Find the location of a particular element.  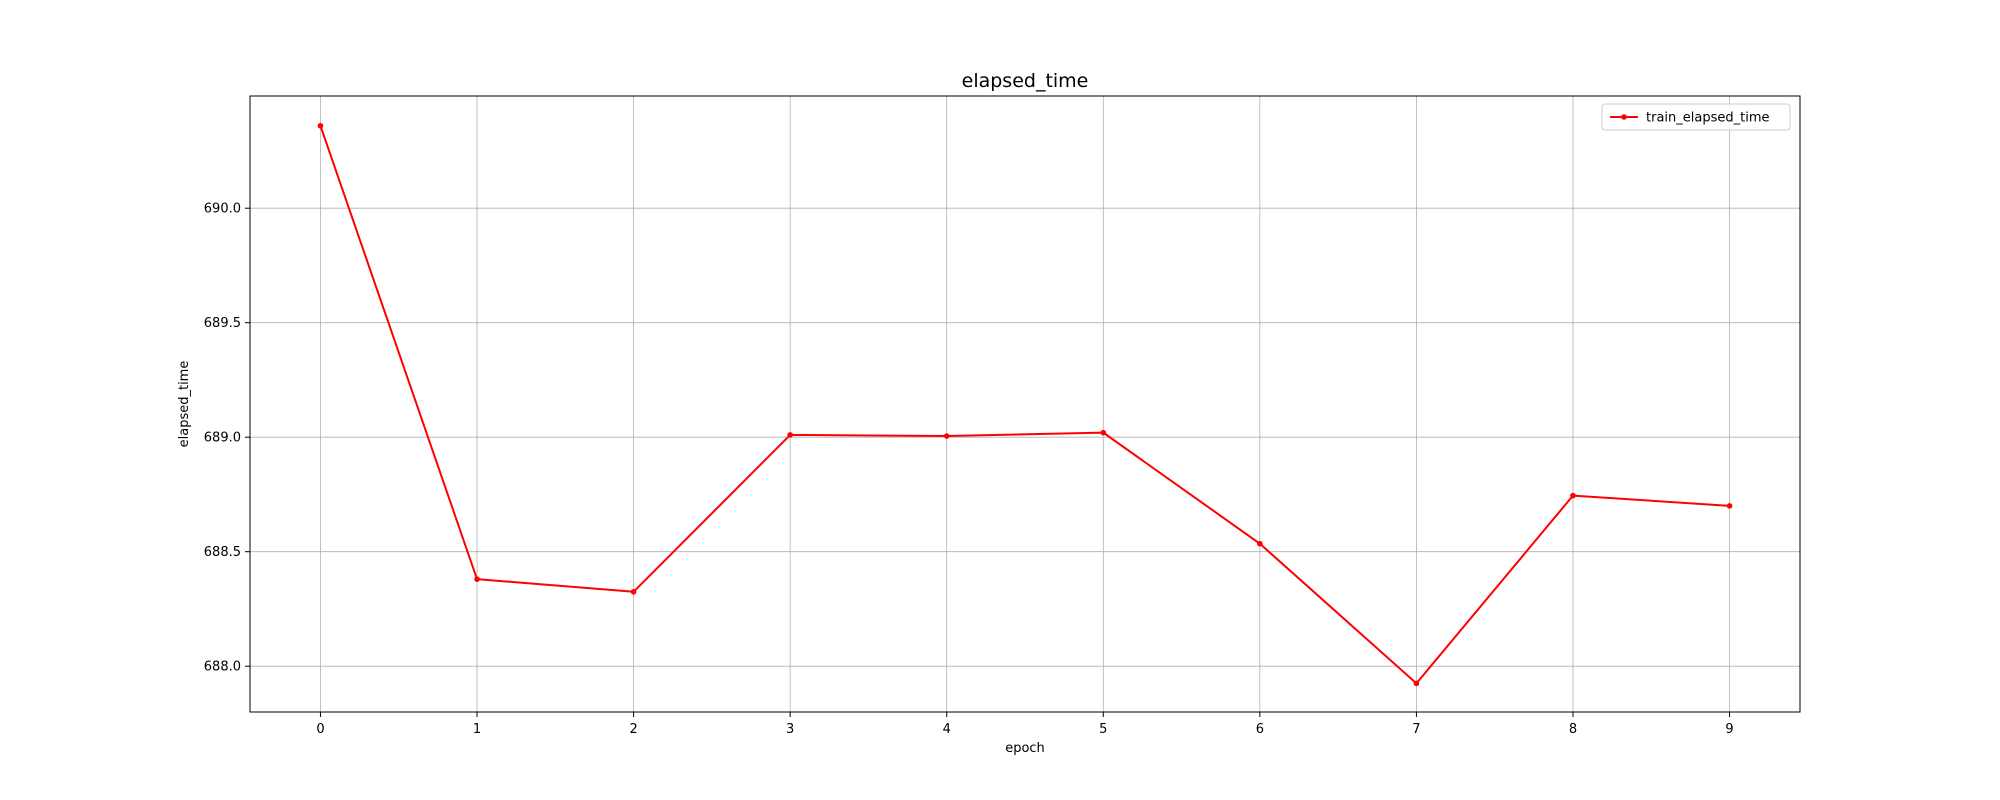

x-tick-label: 7 is located at coordinates (1416, 729).